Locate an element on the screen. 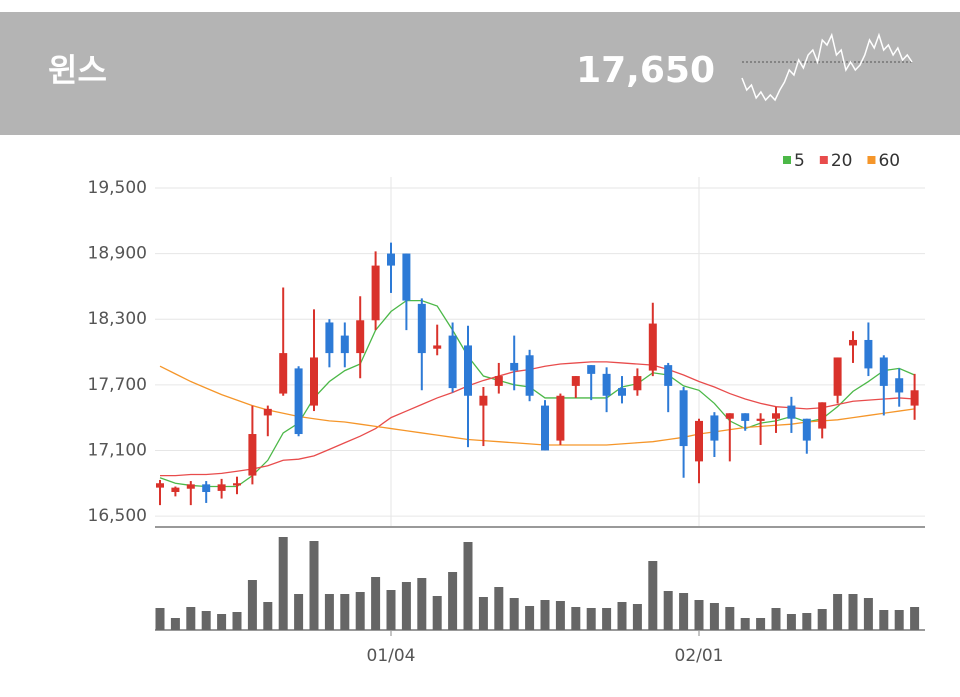 This screenshot has width=960, height=697. legend: 5 20 60 is located at coordinates (841, 161).